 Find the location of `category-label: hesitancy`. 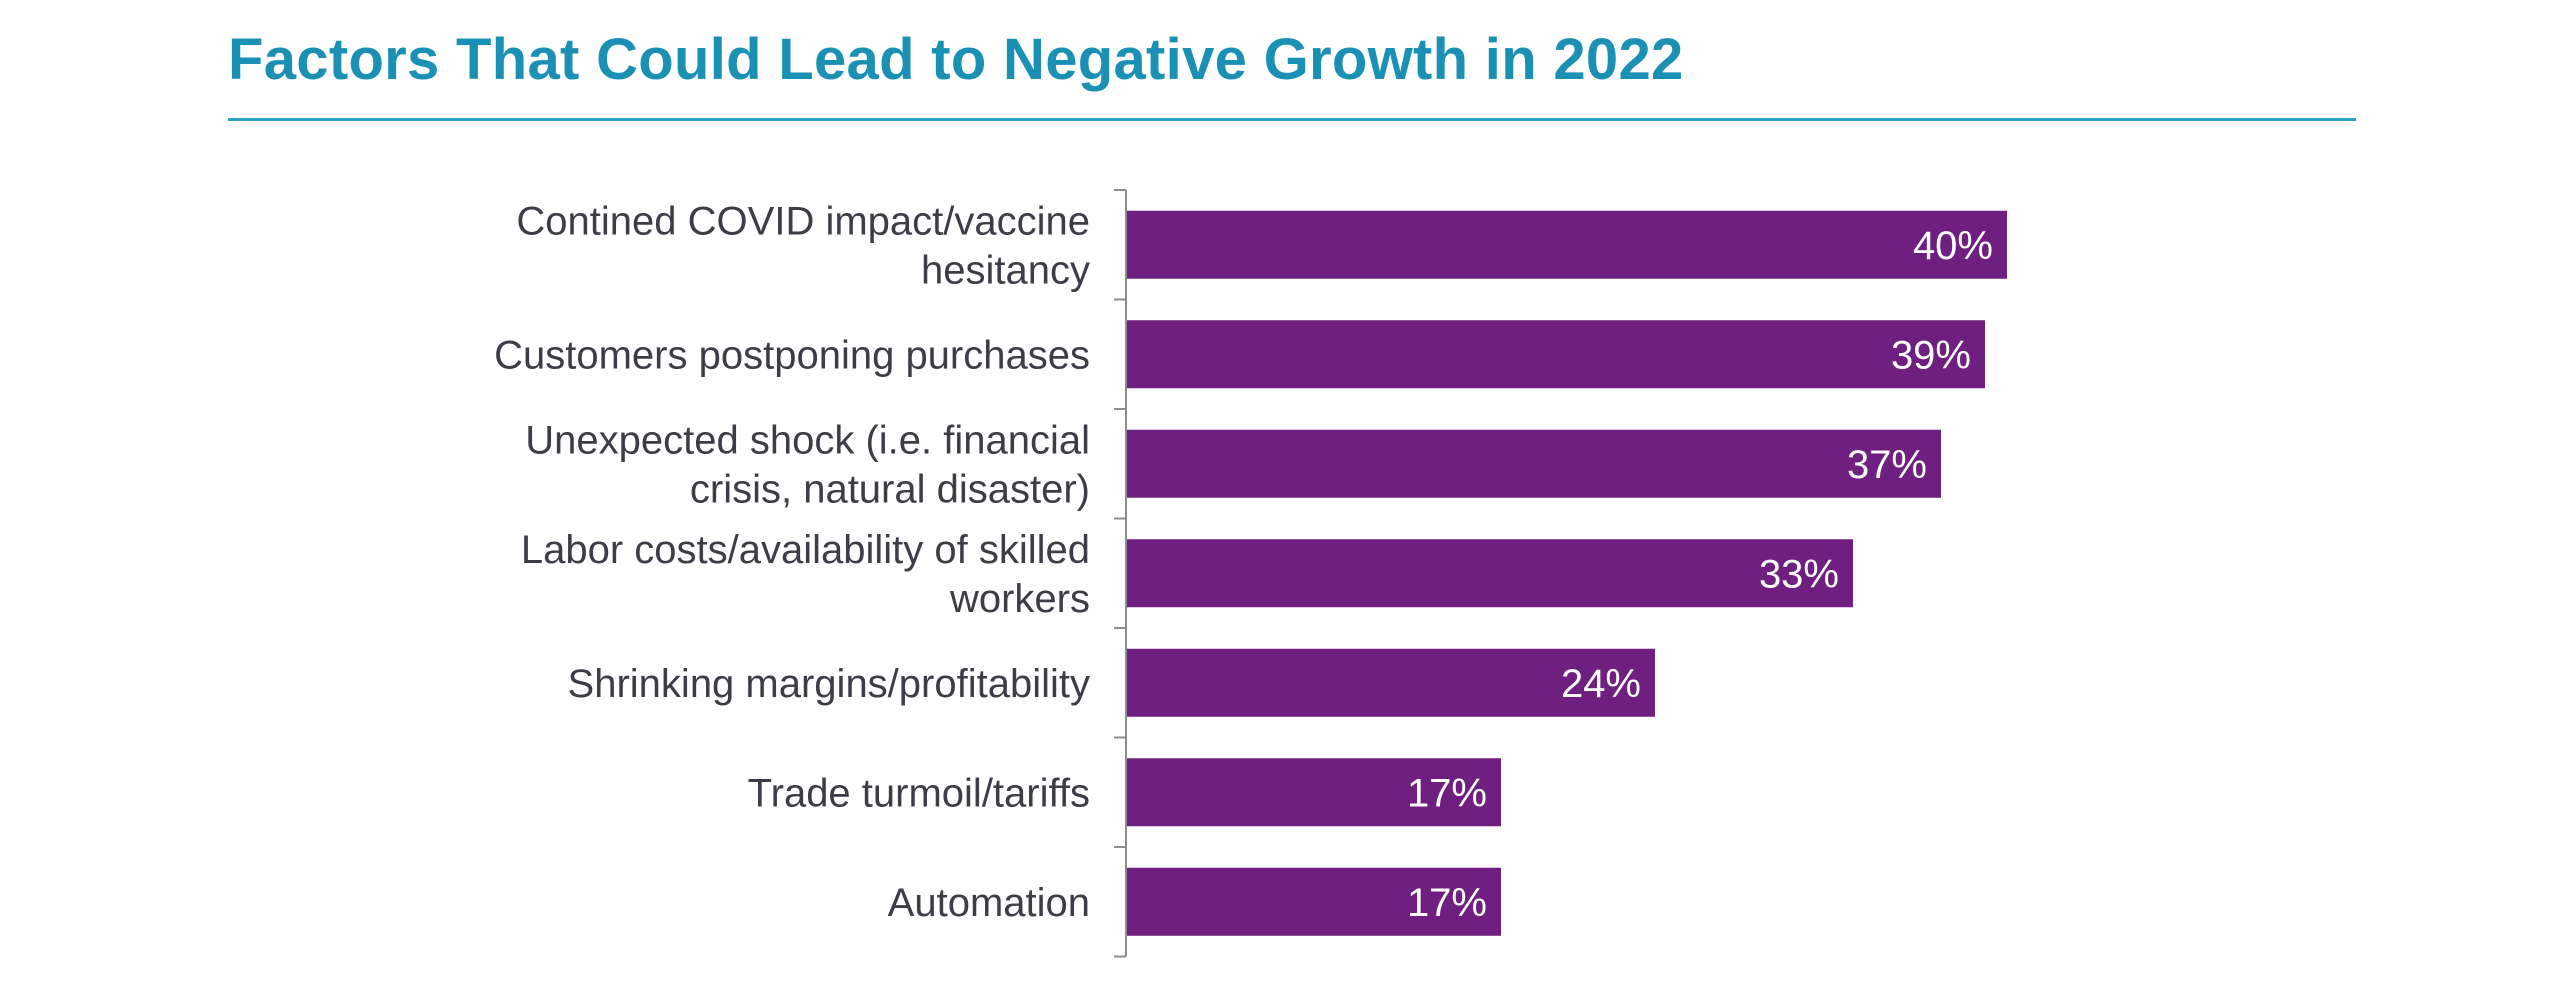

category-label: hesitancy is located at coordinates (1005, 270).